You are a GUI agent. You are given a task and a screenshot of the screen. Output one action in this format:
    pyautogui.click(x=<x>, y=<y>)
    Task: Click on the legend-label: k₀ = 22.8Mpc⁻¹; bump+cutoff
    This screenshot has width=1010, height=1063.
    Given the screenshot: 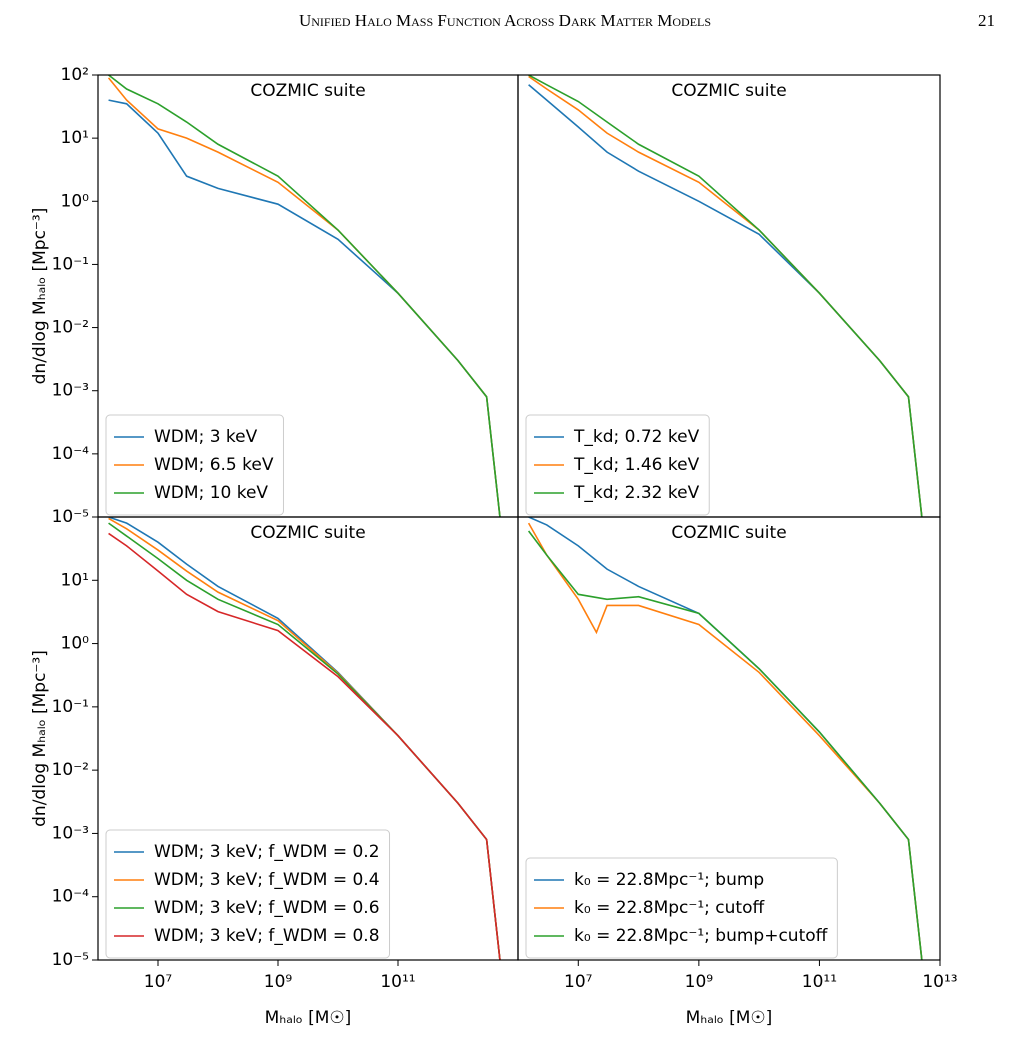 What is the action you would take?
    pyautogui.click(x=701, y=936)
    